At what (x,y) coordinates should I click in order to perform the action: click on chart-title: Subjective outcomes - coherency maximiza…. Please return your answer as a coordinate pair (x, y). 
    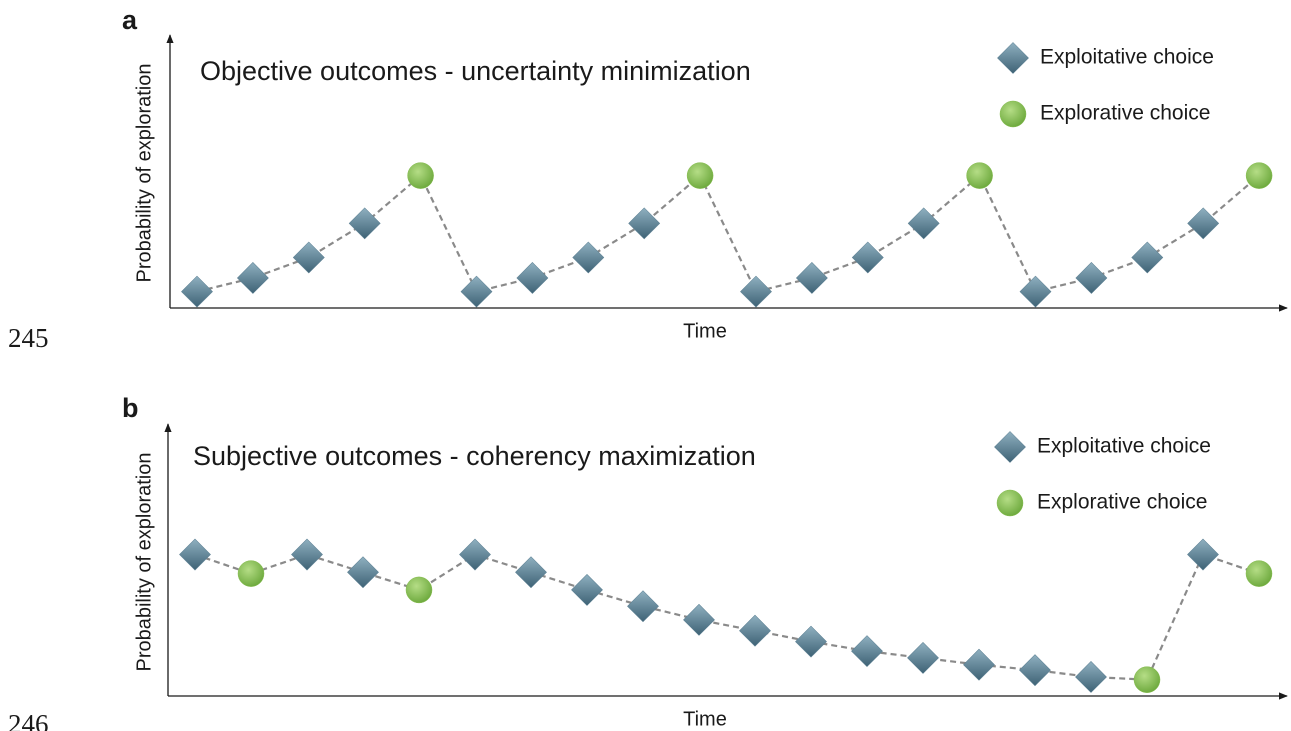
    Looking at the image, I should click on (474, 456).